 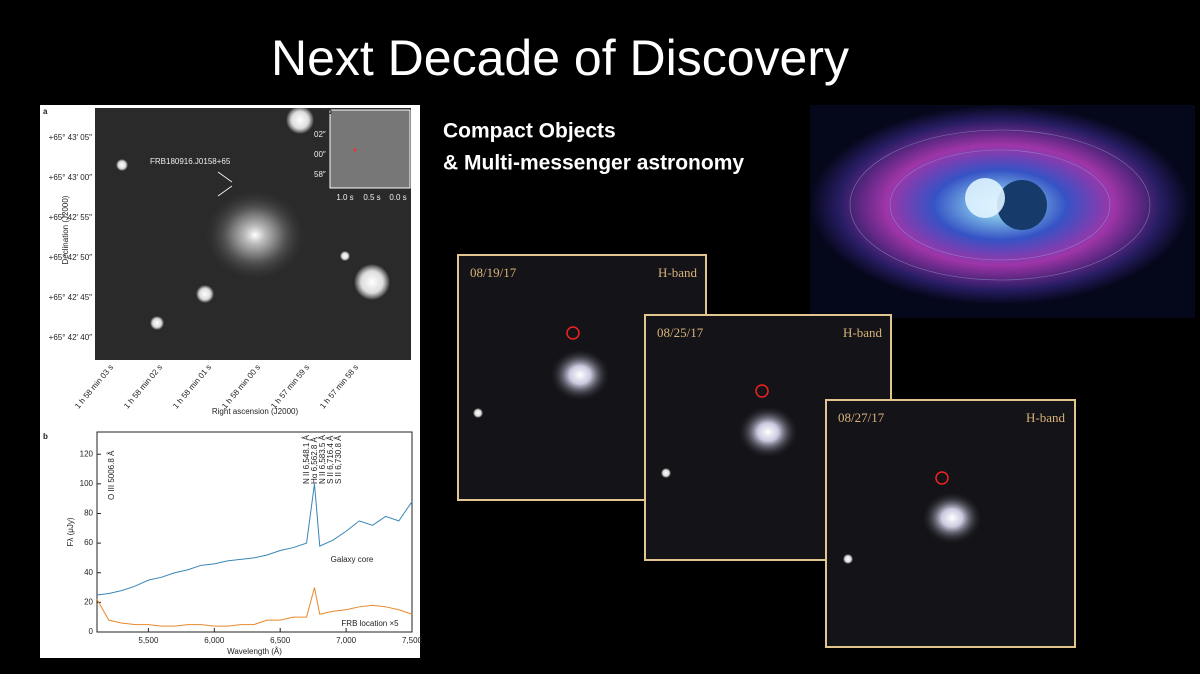 I want to click on x-tick-label: 6,000, so click(x=214, y=640).